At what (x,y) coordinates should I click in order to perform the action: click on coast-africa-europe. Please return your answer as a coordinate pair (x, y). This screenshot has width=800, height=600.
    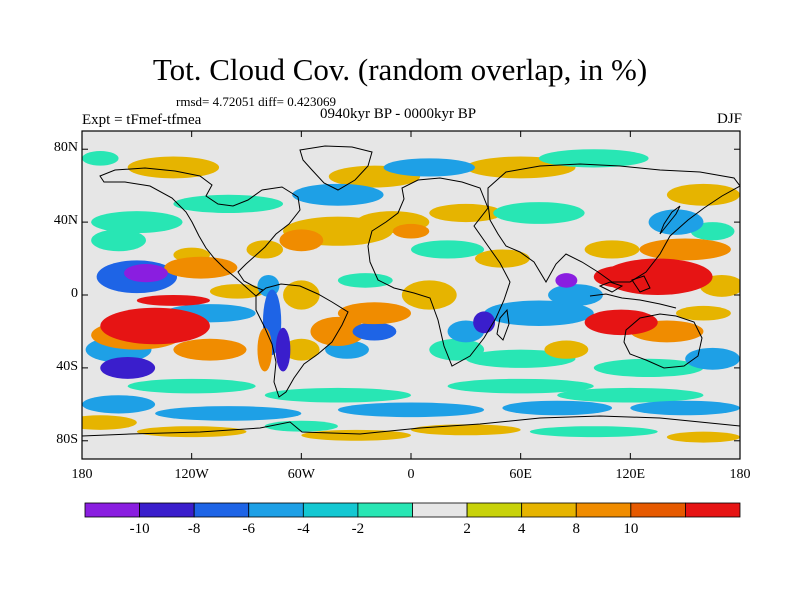
    Looking at the image, I should click on (439, 272).